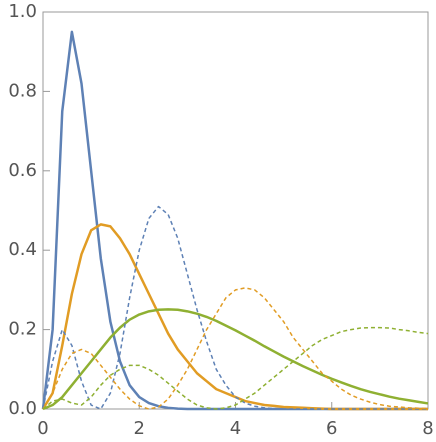 Image resolution: width=436 pixels, height=442 pixels. Describe the element at coordinates (22, 329) in the screenshot. I see `y-tick-label: 0.2` at that location.